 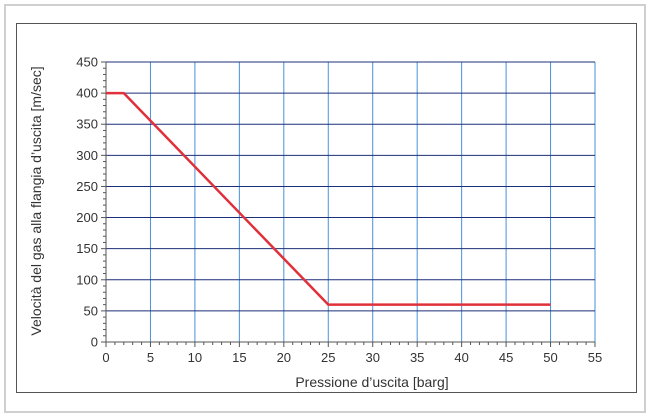 I want to click on x-tick-label-50: 50, so click(x=550, y=357).